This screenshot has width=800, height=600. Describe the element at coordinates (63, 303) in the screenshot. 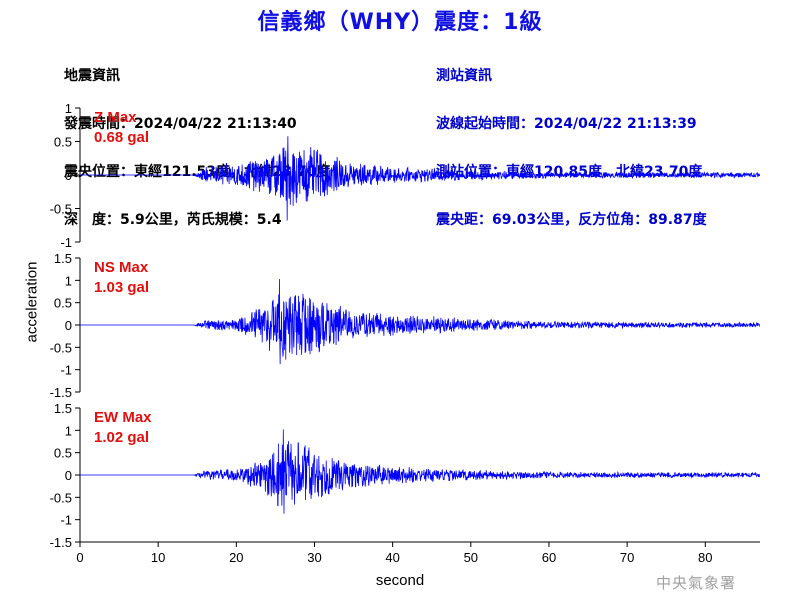

I see `ns-y-tick-label: 0.5` at that location.